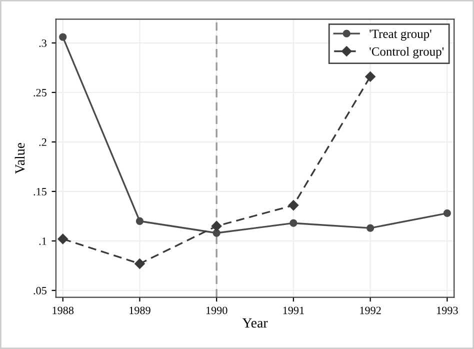  I want to click on x-axis-title: Year, so click(255, 323).